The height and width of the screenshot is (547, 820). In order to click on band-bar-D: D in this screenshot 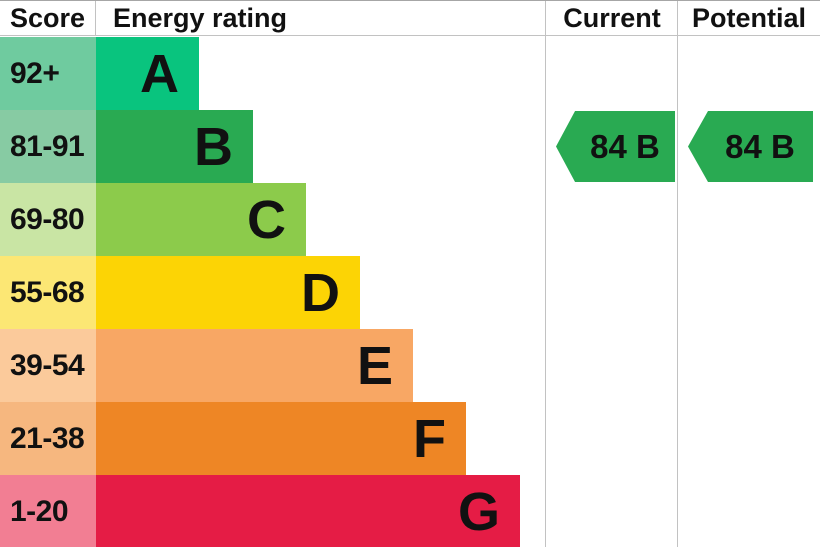, I will do `click(228, 292)`.